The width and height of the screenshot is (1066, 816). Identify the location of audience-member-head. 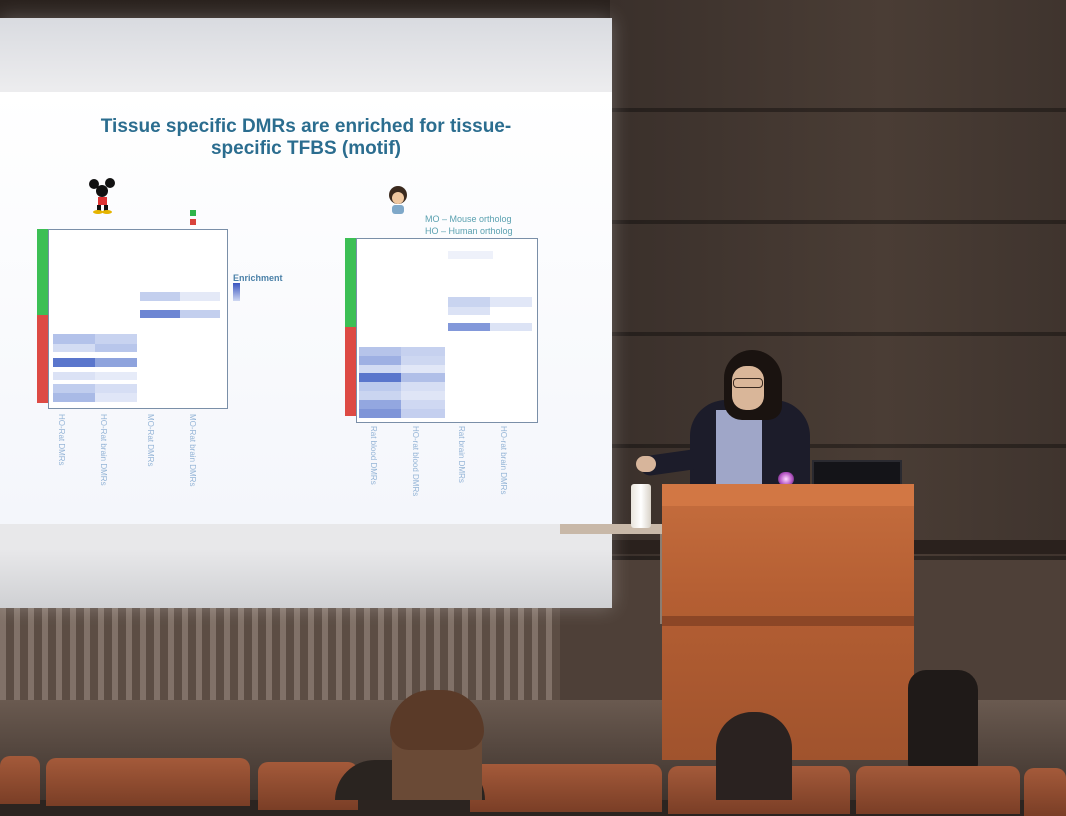
(754, 756).